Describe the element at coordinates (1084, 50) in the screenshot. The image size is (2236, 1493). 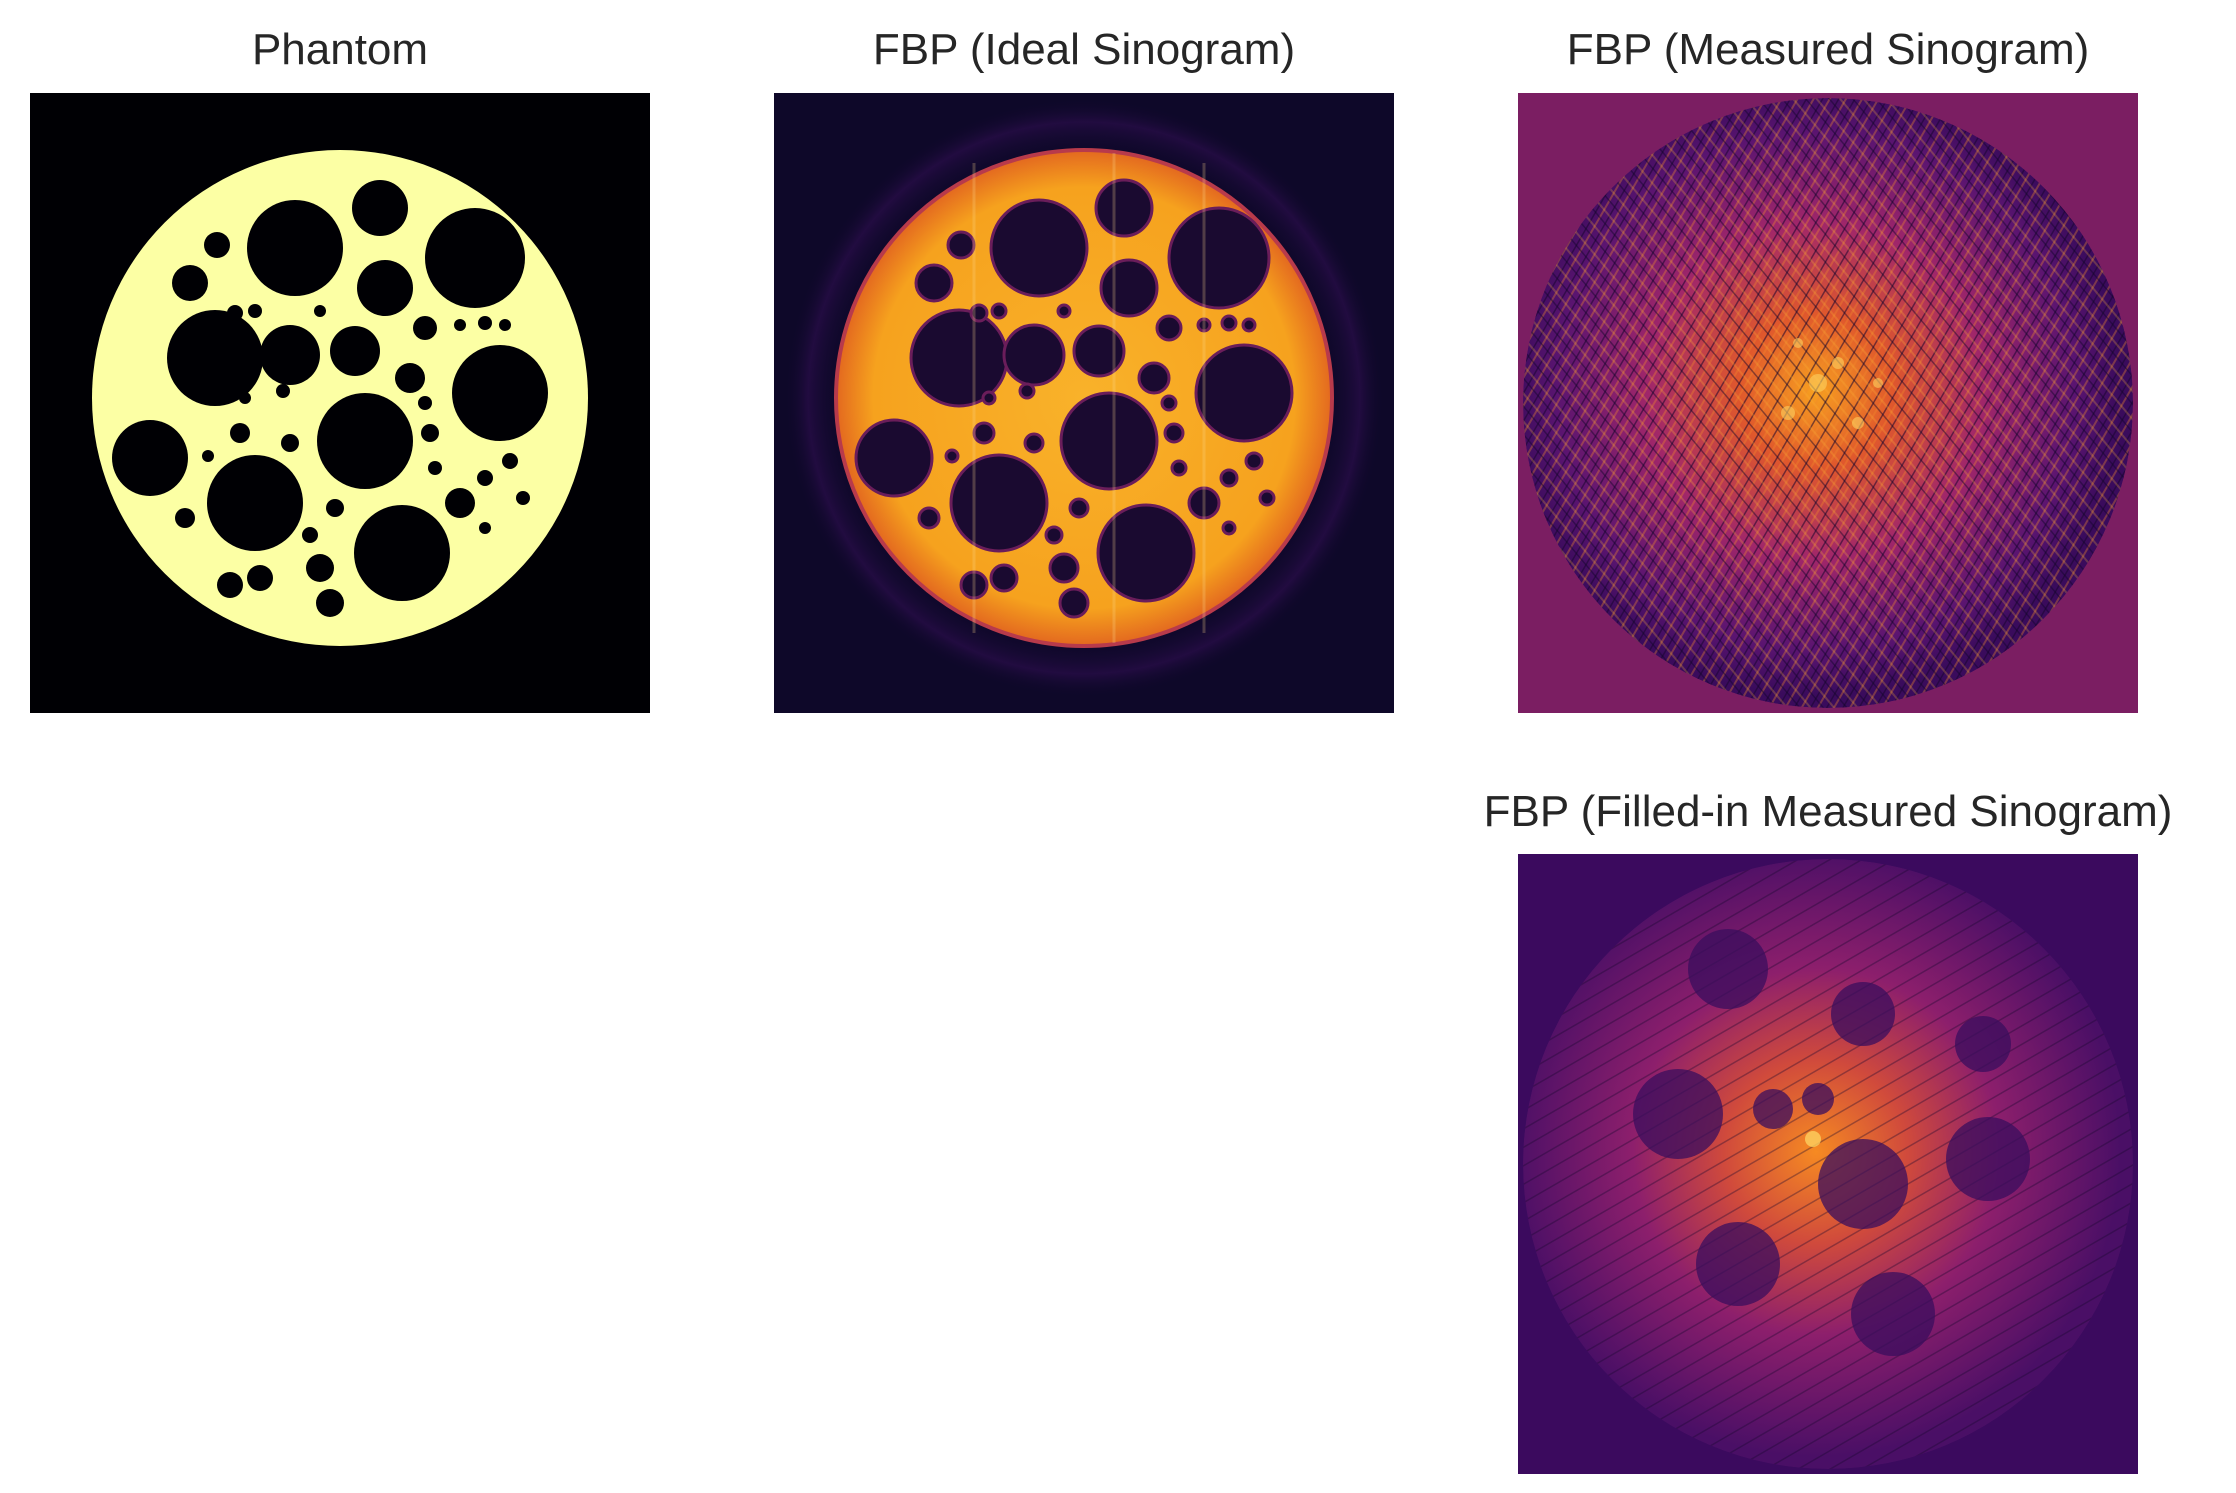
I see `panel-title-fbp-ideal: FBP (Ideal Sinogram)` at that location.